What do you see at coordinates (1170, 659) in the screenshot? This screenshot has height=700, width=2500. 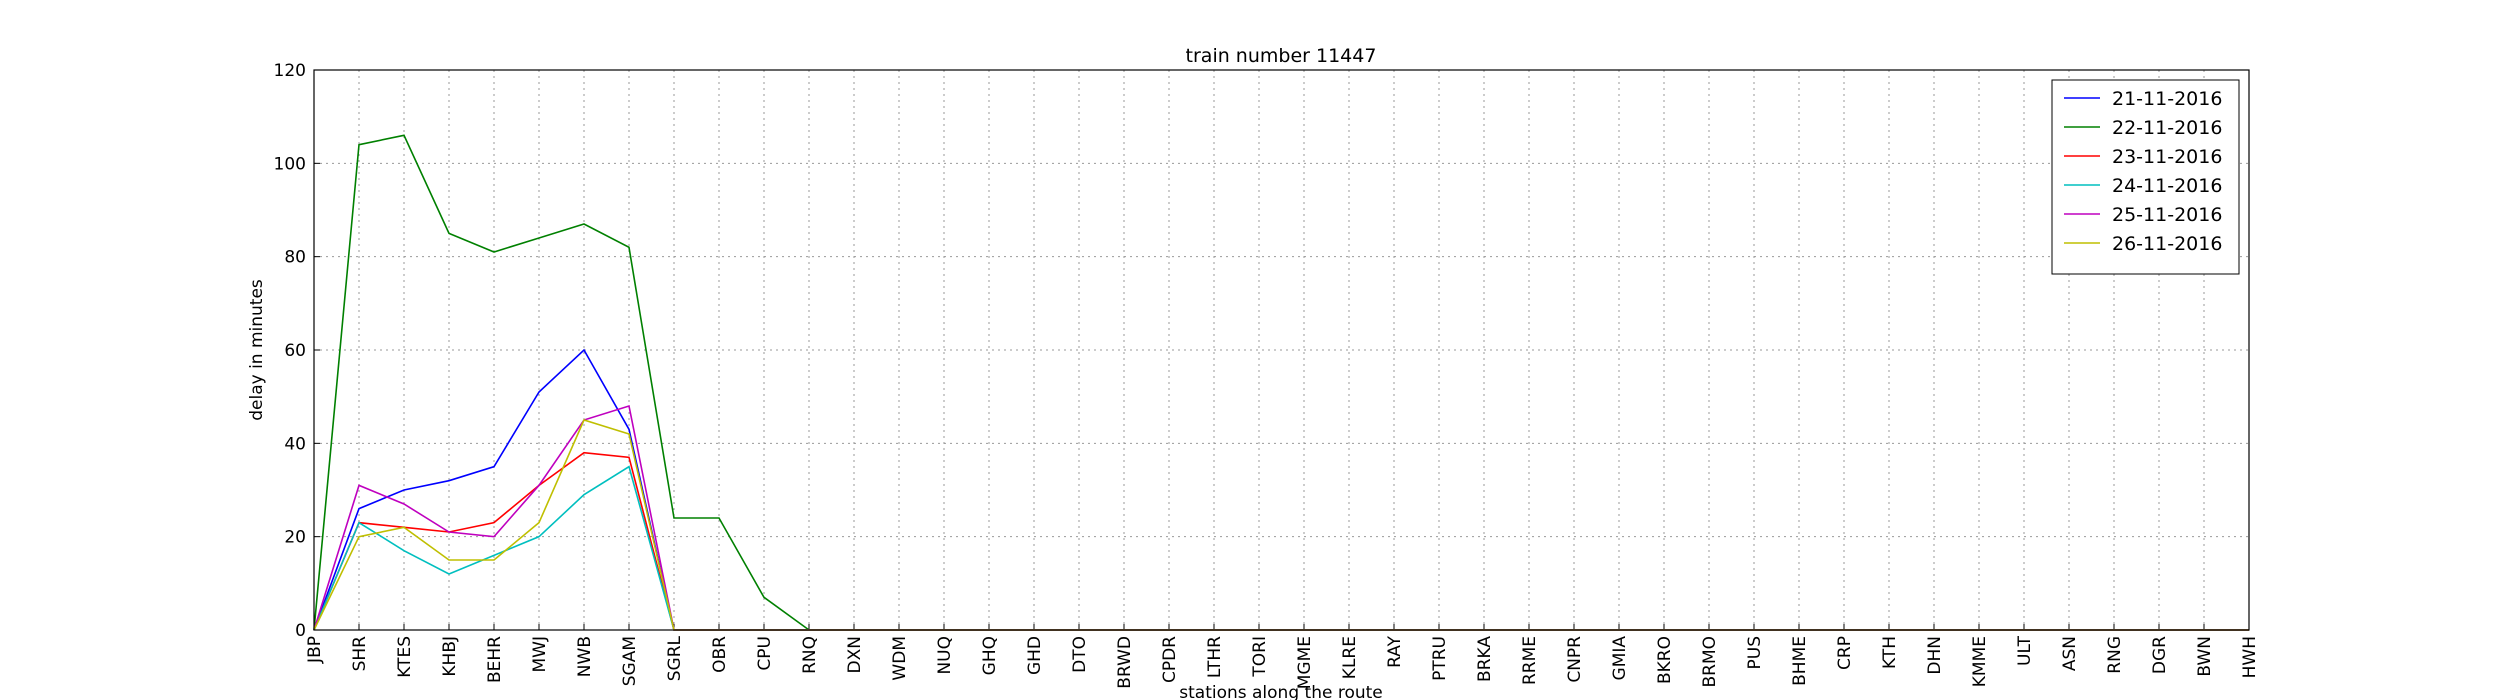 I see `x-tick-label: CPDR` at bounding box center [1170, 659].